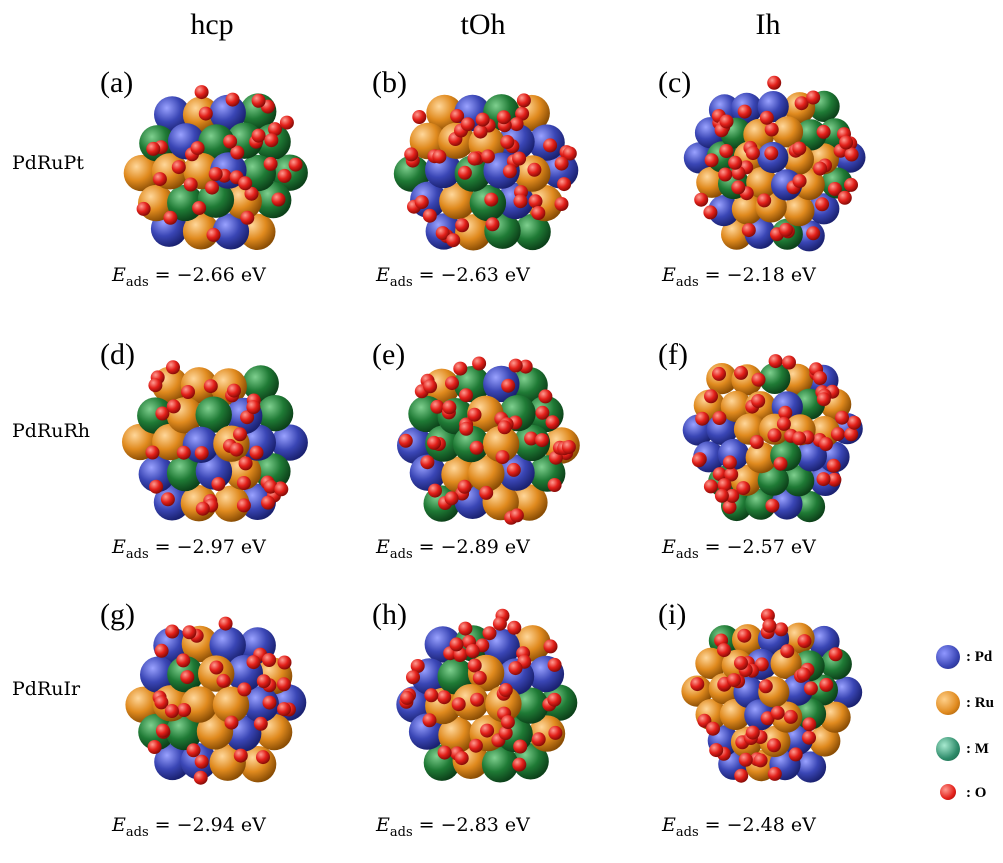 The height and width of the screenshot is (863, 1003). What do you see at coordinates (51, 431) in the screenshot?
I see `row-header-pdrurh: PdRuRh` at bounding box center [51, 431].